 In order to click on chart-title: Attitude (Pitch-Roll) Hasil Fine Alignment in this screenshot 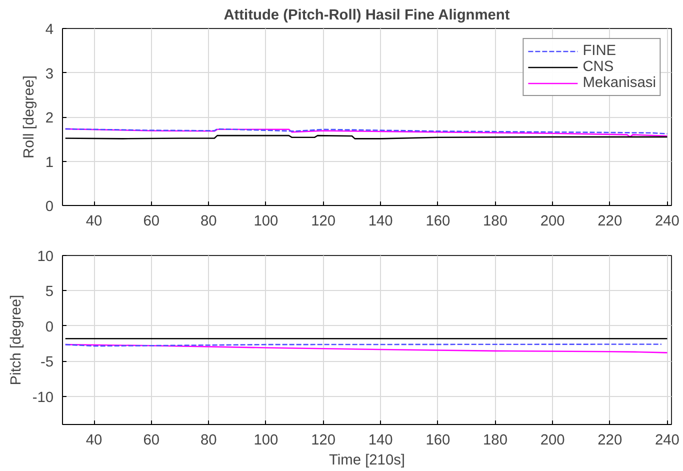, I will do `click(367, 16)`.